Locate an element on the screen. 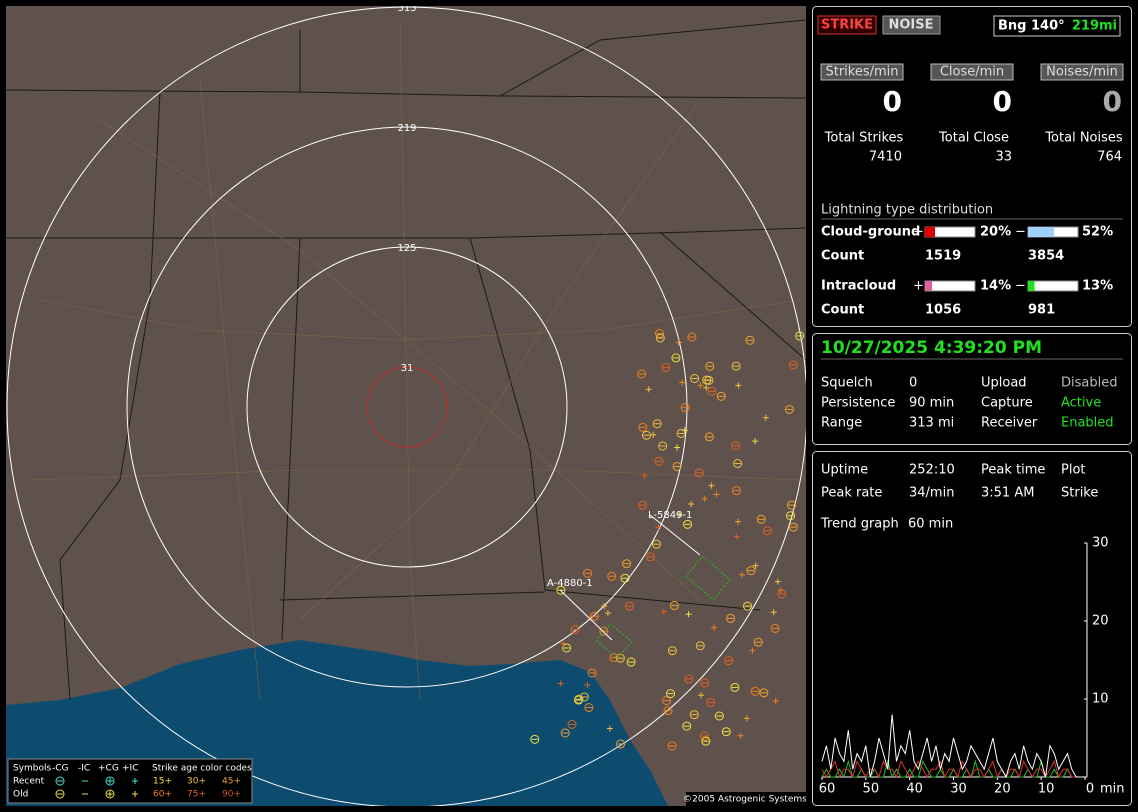 This screenshot has height=812, width=1138. stats-text: Peak rate is located at coordinates (851, 493).